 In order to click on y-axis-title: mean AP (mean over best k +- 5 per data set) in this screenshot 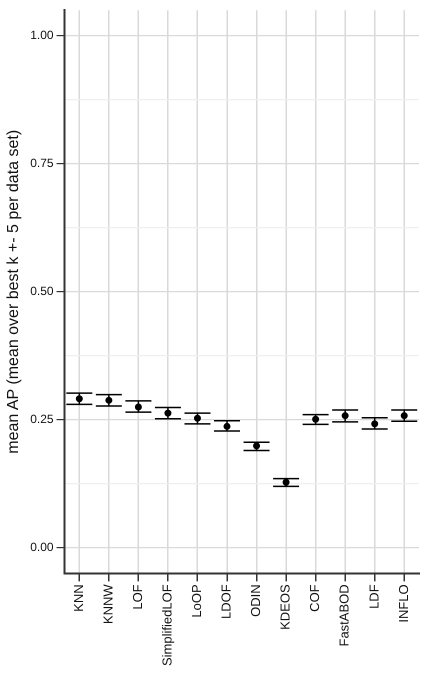, I will do `click(13, 292)`.